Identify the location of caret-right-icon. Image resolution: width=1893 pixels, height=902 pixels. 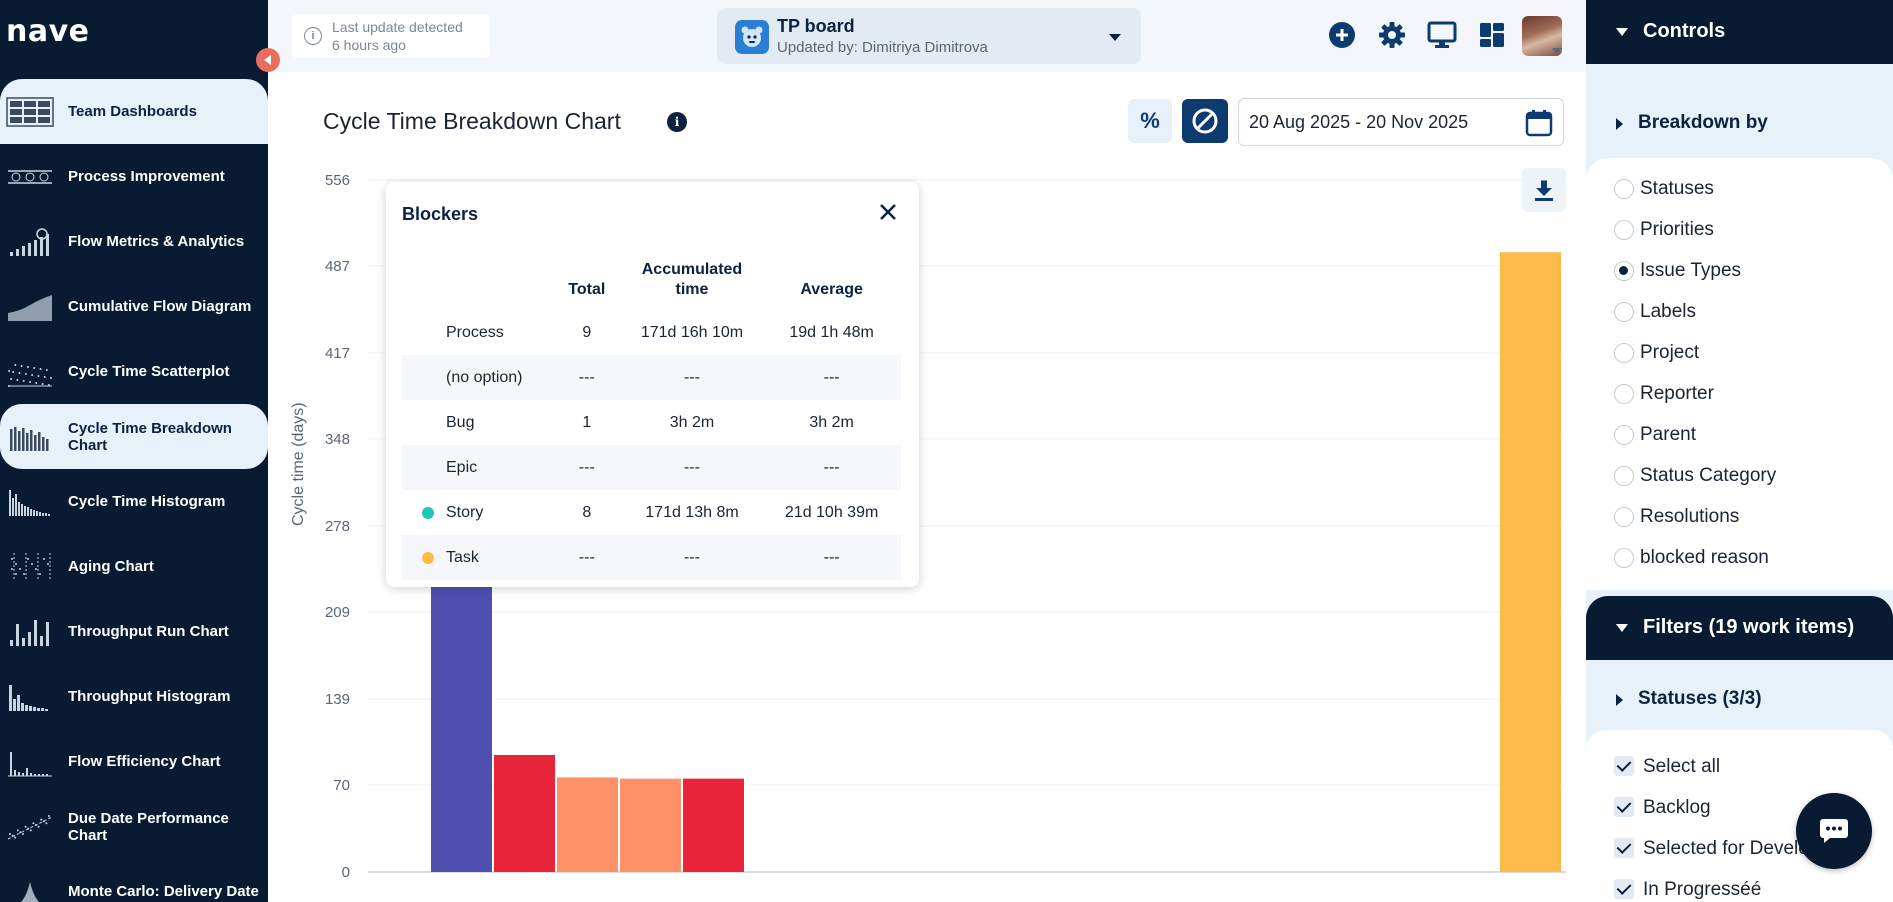
(1619, 124).